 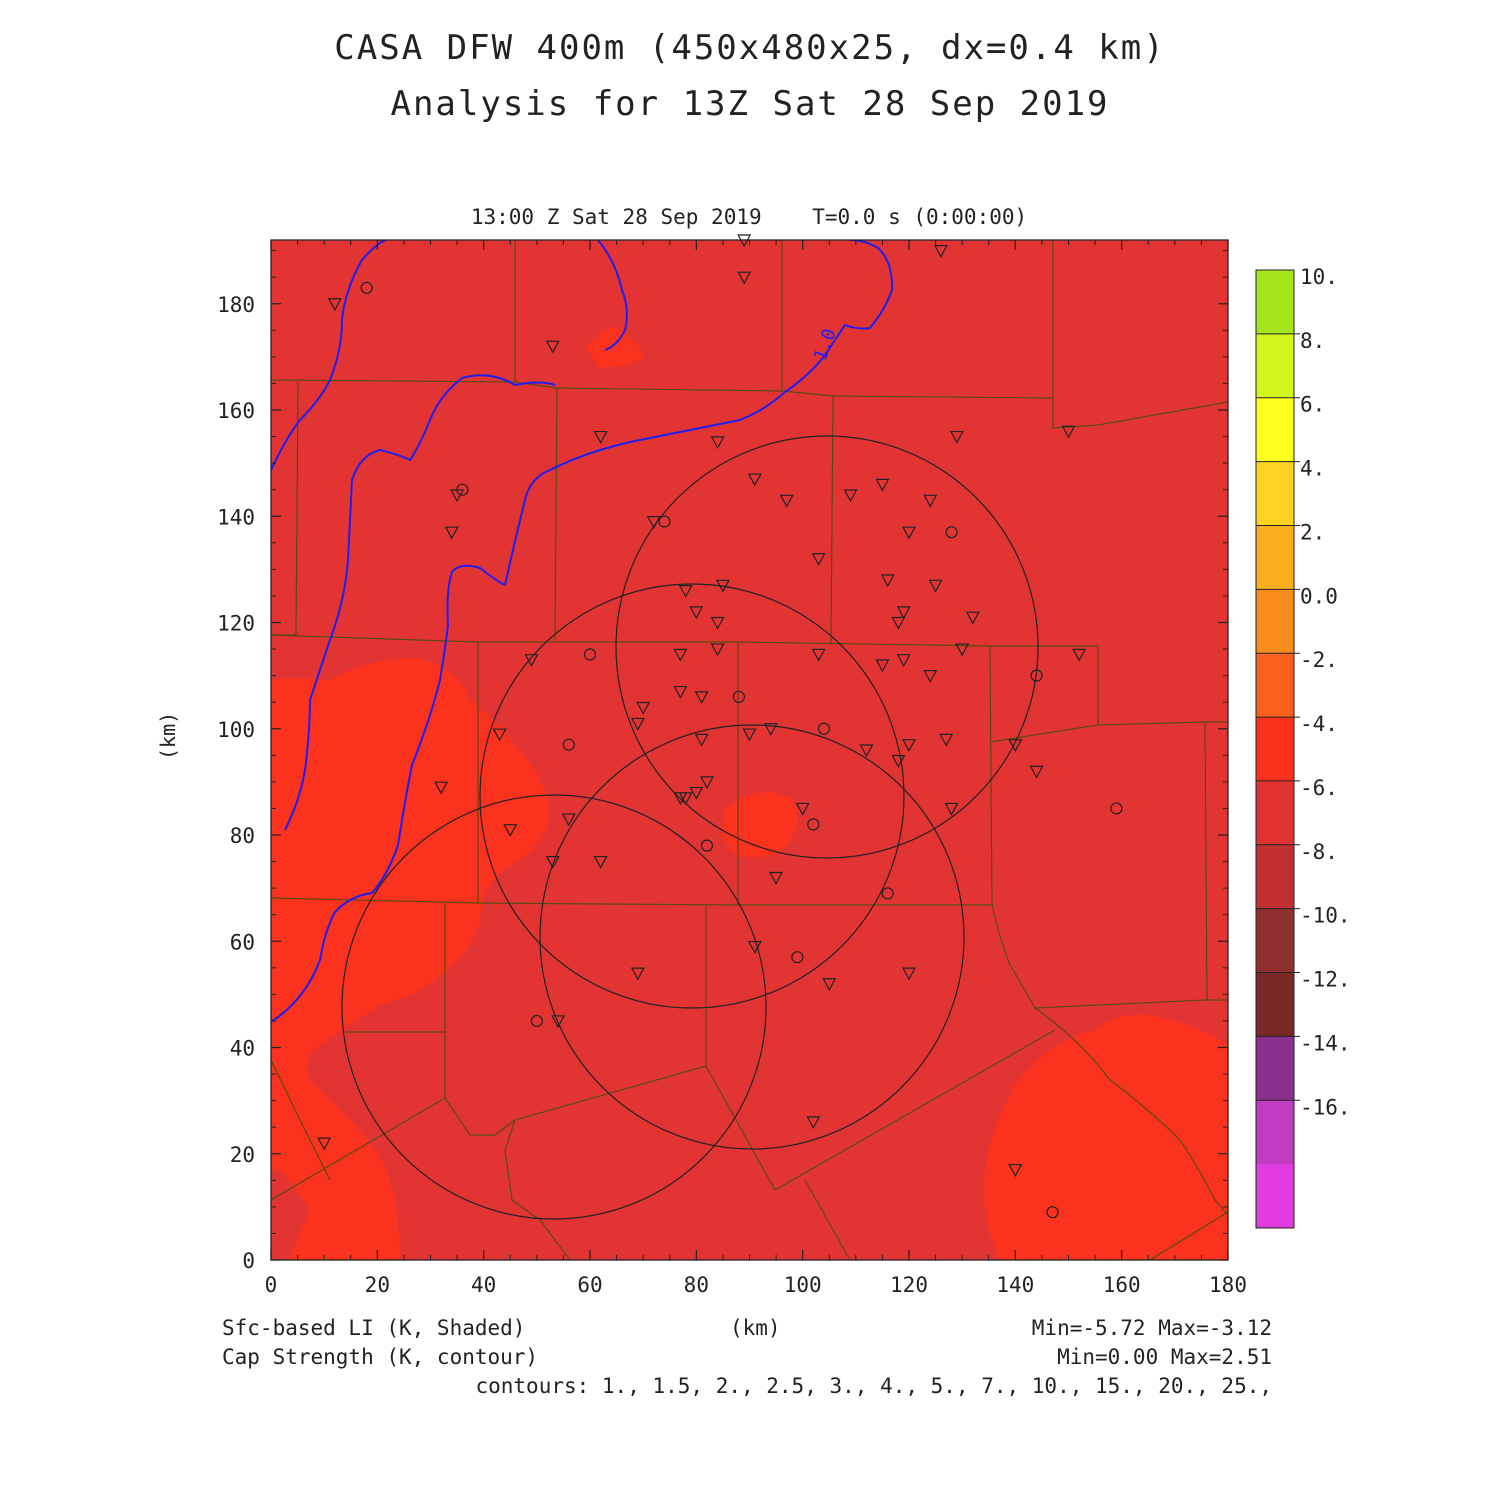 What do you see at coordinates (803, 1285) in the screenshot?
I see `x-tick-label: 100` at bounding box center [803, 1285].